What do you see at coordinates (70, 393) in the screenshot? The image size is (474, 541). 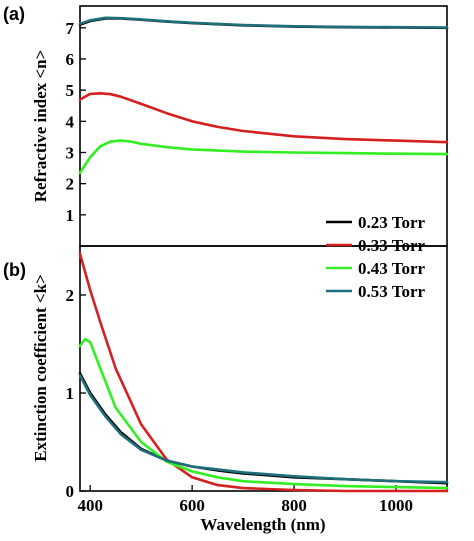 I see `panel-b-y-tick-label: 1` at bounding box center [70, 393].